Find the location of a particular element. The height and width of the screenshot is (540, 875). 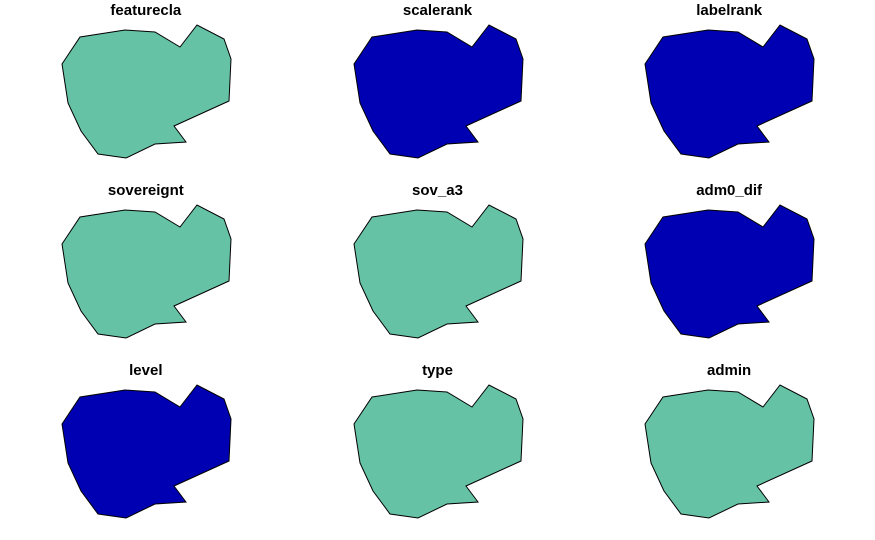

map-panel: scalerank is located at coordinates (438, 90).